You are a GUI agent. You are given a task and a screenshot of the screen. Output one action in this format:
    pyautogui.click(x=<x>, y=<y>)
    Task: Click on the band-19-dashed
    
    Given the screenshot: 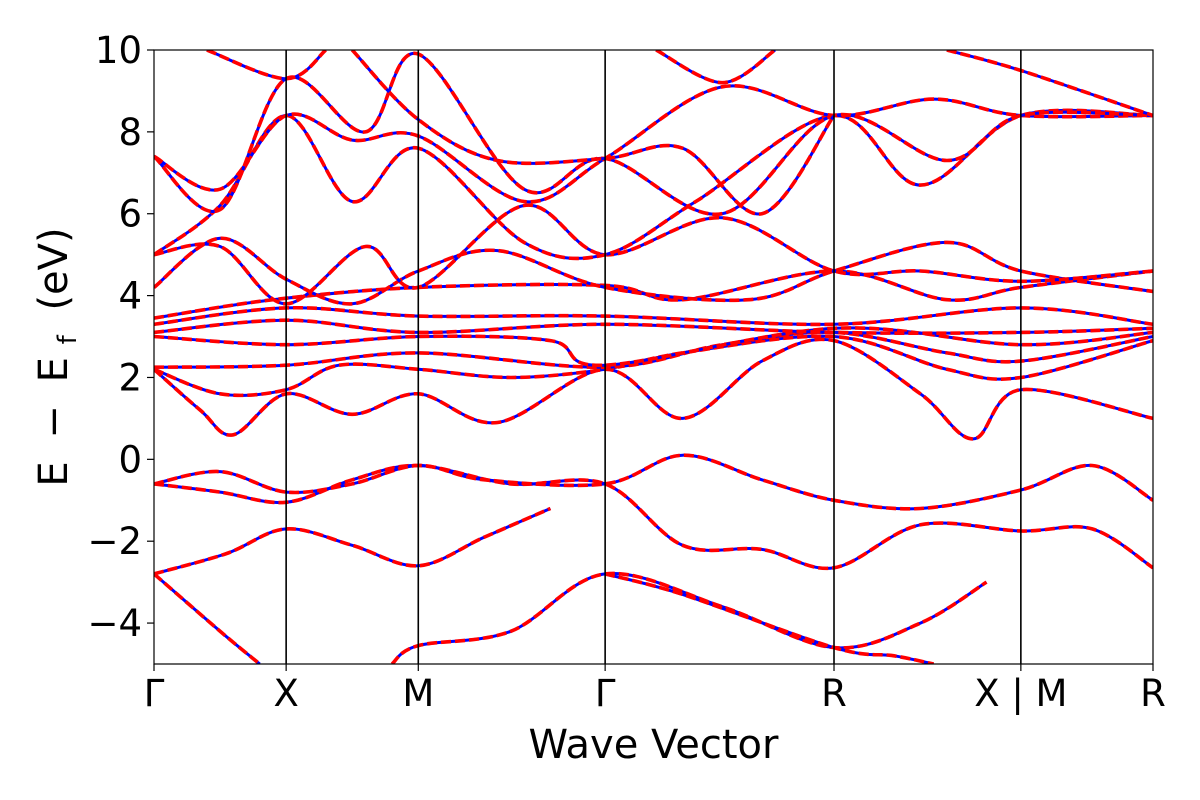 What is the action you would take?
    pyautogui.click(x=267, y=65)
    